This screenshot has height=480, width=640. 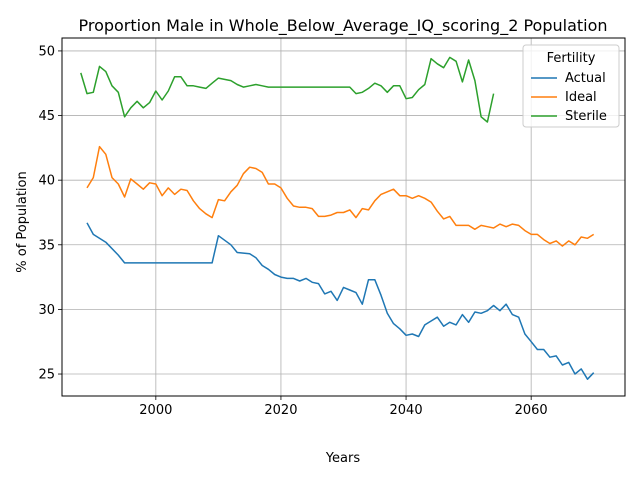 I want to click on legend: Fertility Actual Ideal Sterile, so click(x=571, y=86).